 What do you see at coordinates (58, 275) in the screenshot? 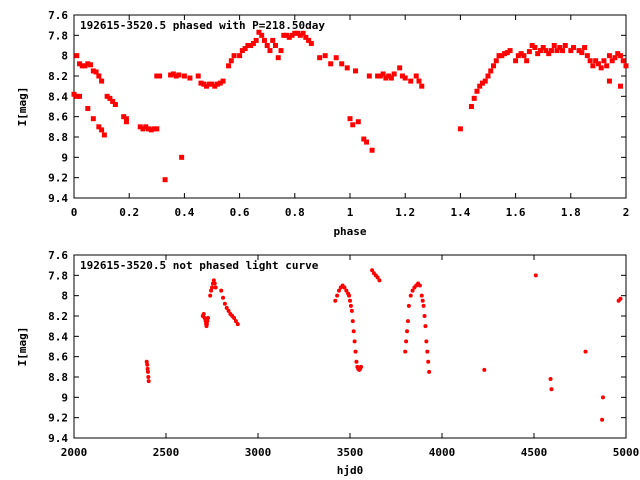
I see `y-tick-label: 7.8` at bounding box center [58, 275].